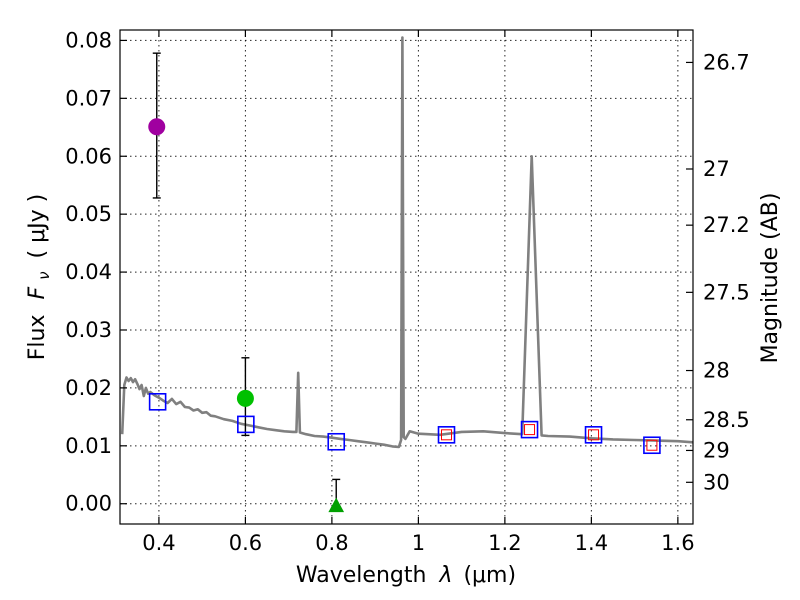 Image resolution: width=800 pixels, height=600 pixels. Describe the element at coordinates (418, 543) in the screenshot. I see `x-tick-label: 1` at that location.